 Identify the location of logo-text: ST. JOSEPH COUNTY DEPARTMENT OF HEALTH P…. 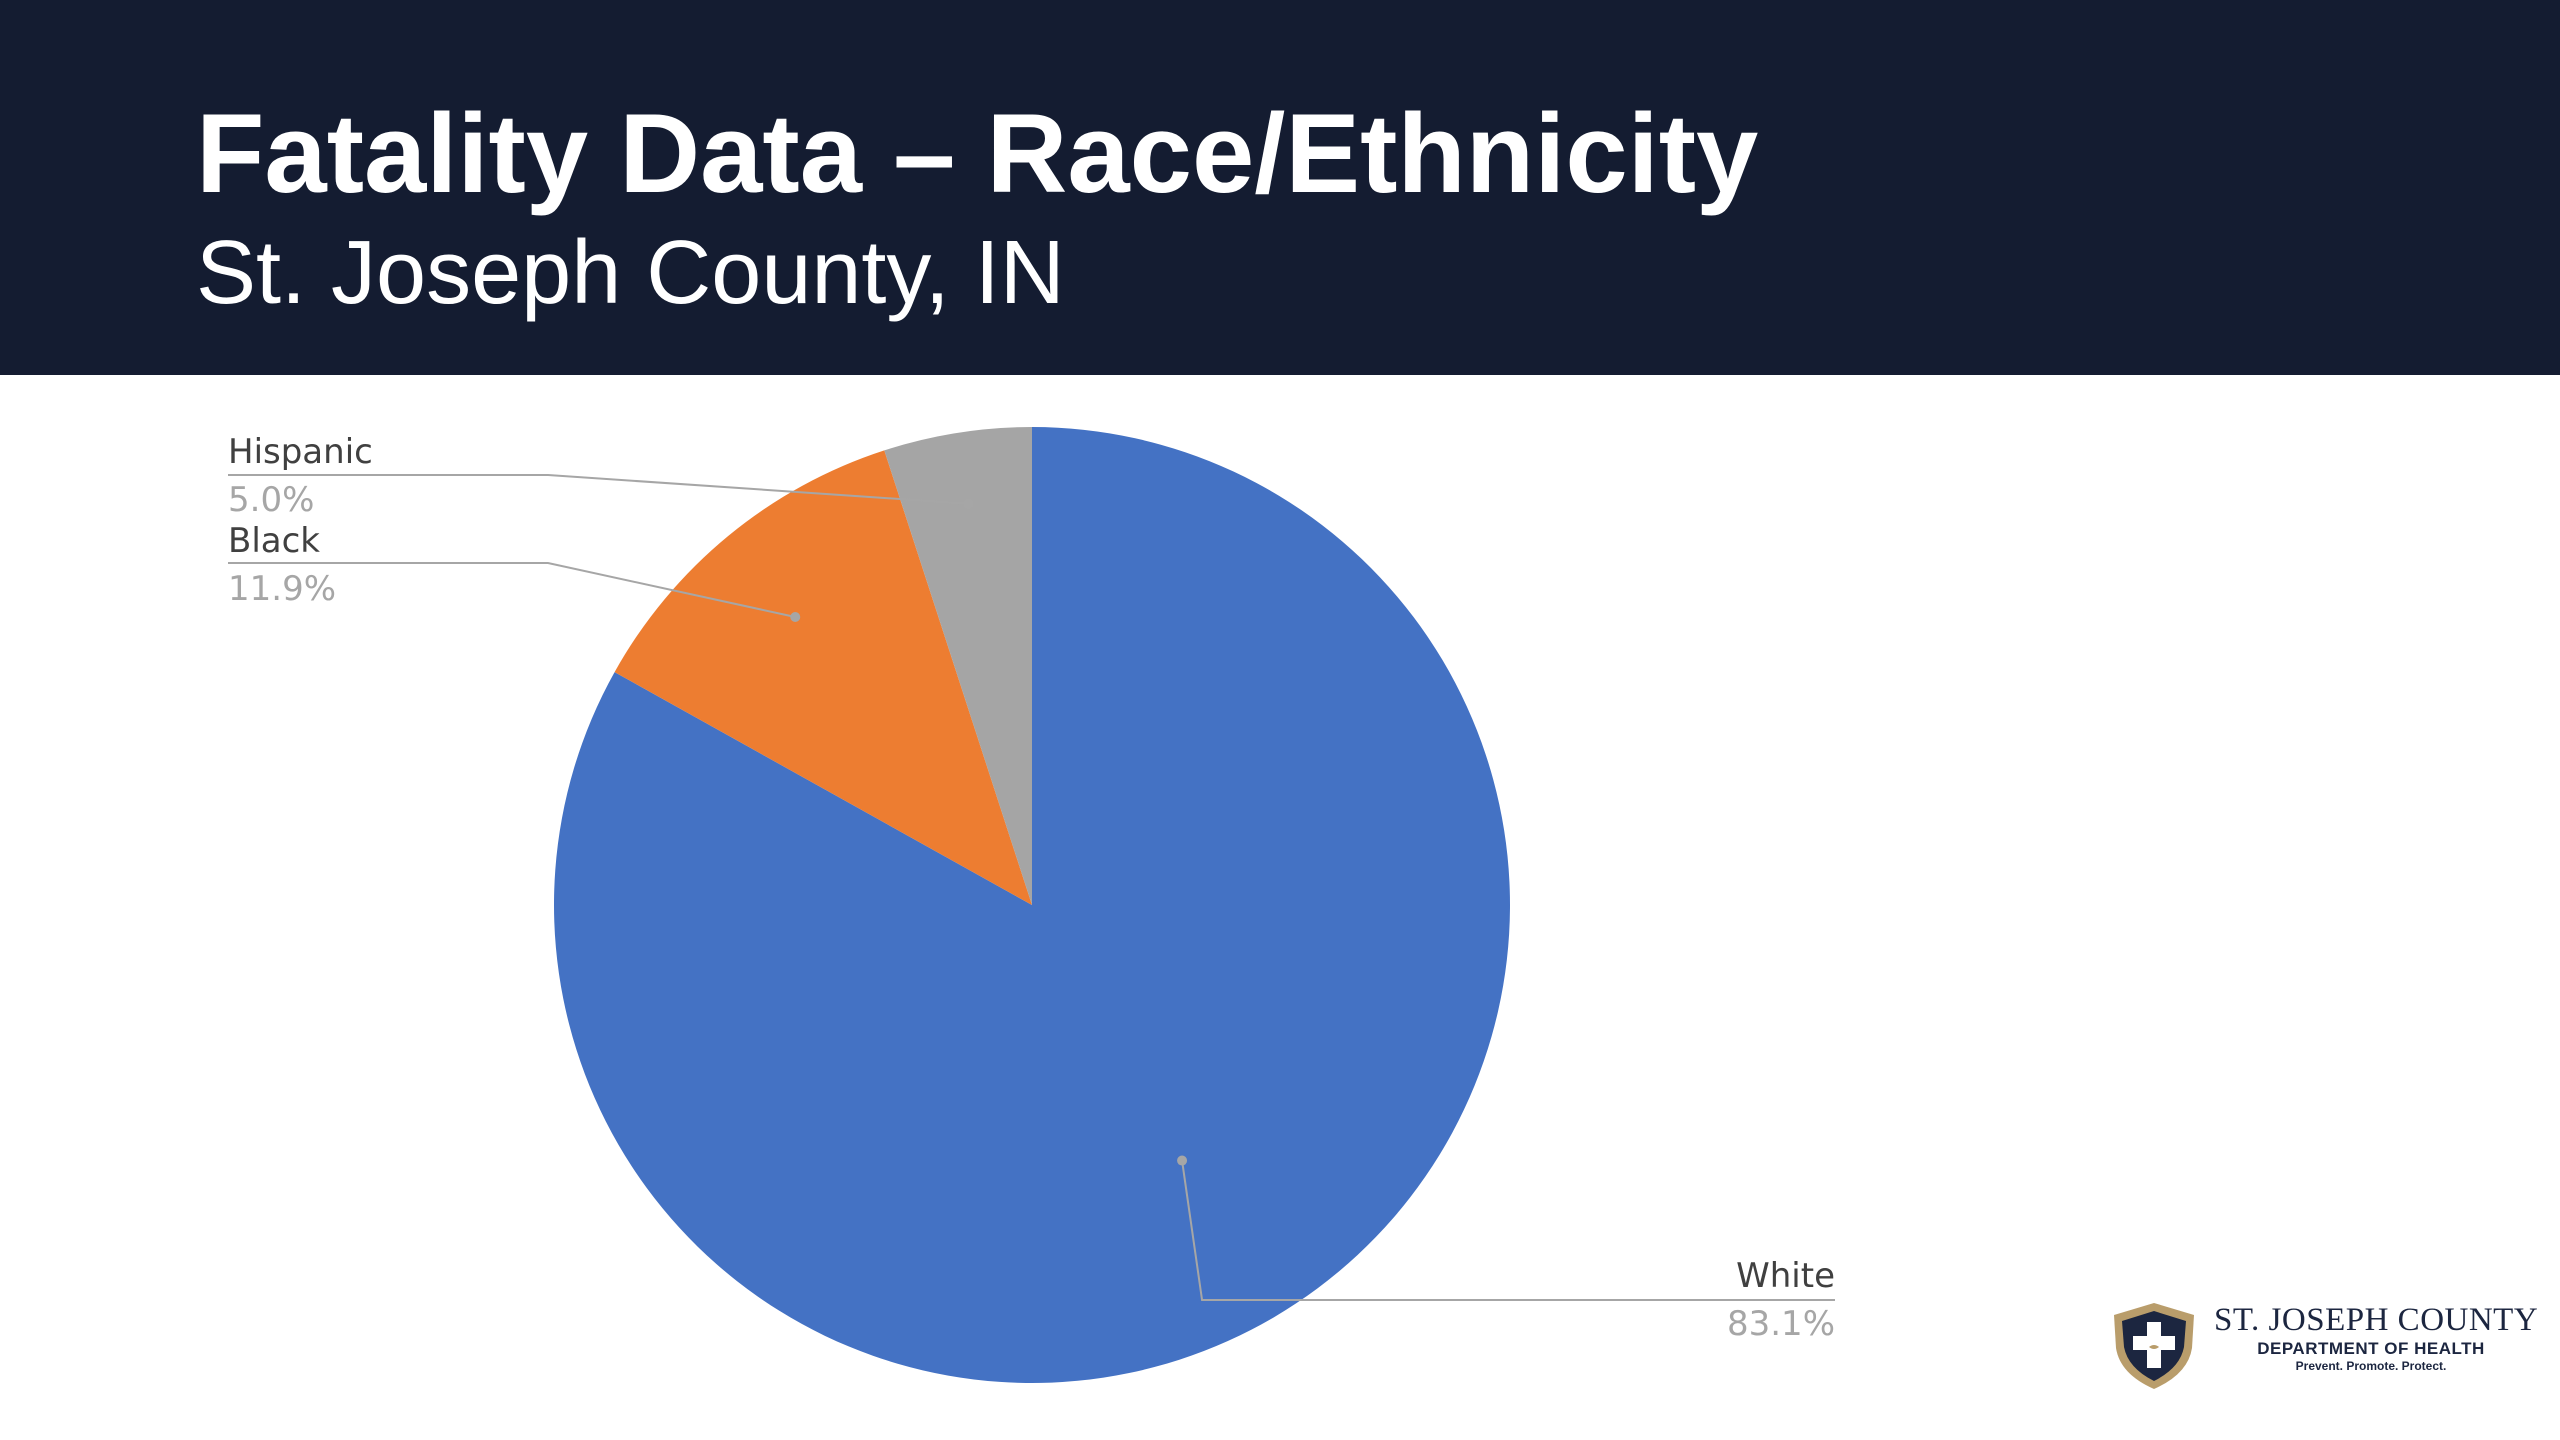
(2376, 1338).